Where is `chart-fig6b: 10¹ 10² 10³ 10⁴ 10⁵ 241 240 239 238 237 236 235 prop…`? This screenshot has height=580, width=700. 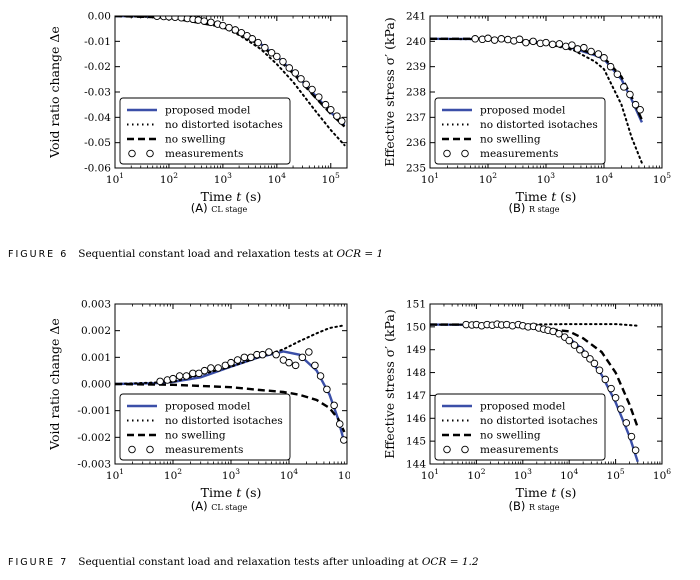 chart-fig6b: 10¹ 10² 10³ 10⁴ 10⁵ 241 240 239 238 237 236 235 prop… is located at coordinates (526, 113).